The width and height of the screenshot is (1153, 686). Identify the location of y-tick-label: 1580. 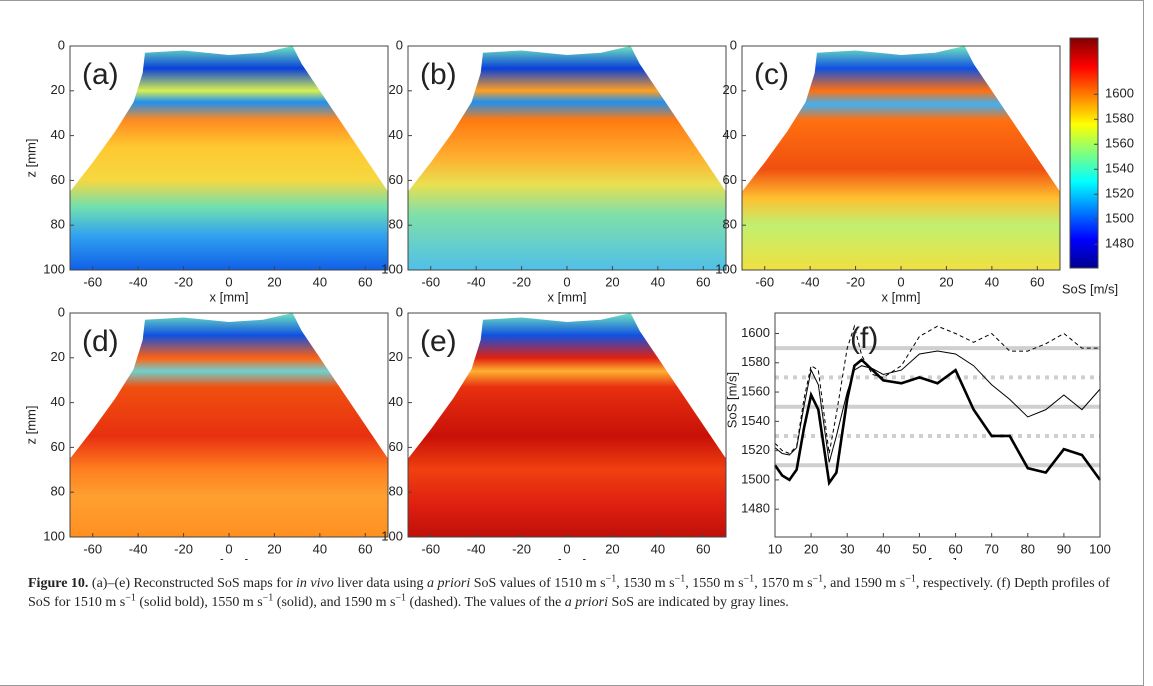
(755, 361).